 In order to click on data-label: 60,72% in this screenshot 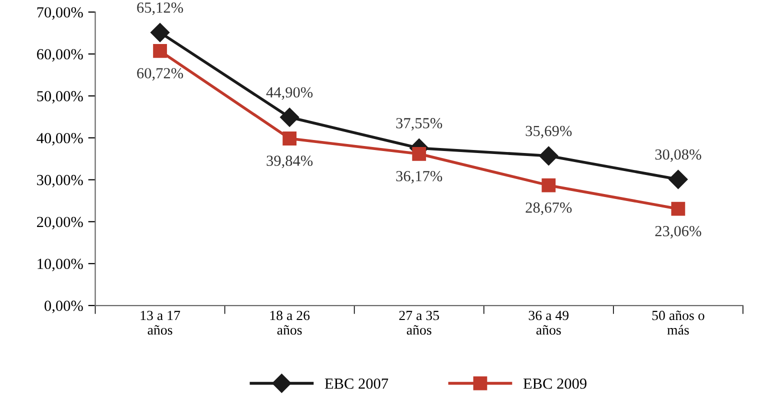, I will do `click(160, 74)`.